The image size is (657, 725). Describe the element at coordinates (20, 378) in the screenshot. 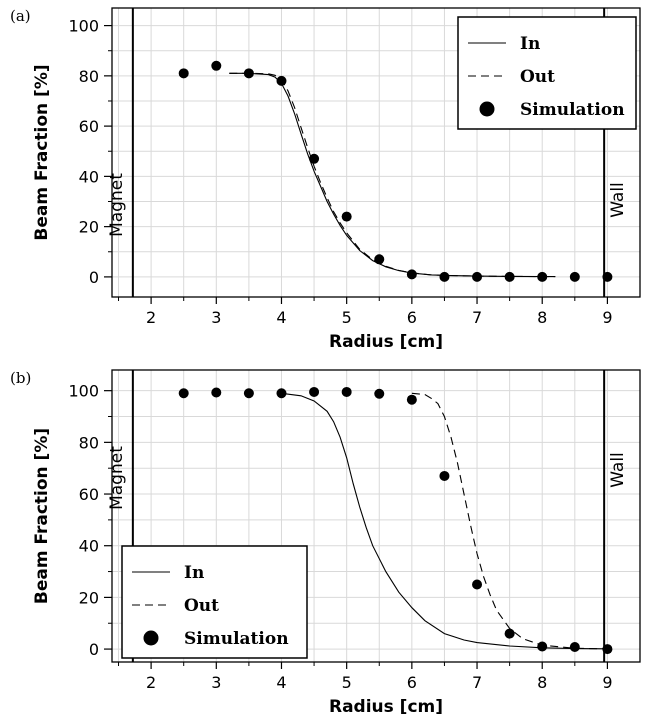

I see `panel-label: (b)` at that location.